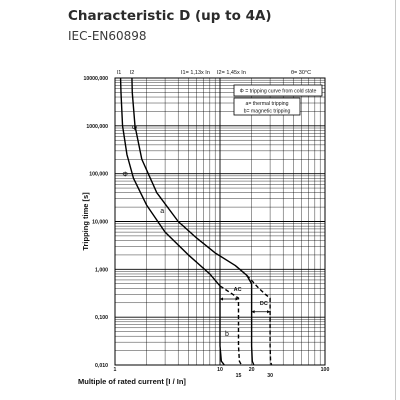  Describe the element at coordinates (98, 175) in the screenshot. I see `y-tick-label: 100,000` at that location.